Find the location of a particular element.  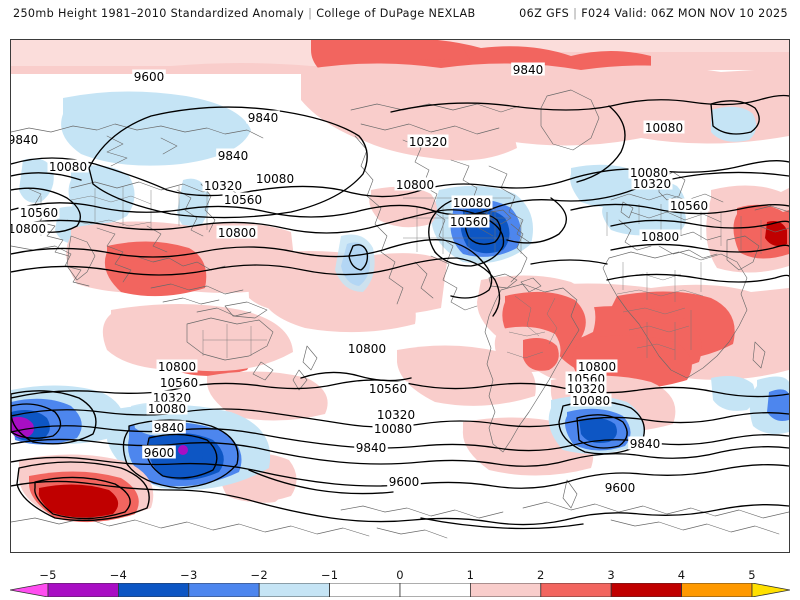

colorbar-tick-label: −5 is located at coordinates (48, 575).